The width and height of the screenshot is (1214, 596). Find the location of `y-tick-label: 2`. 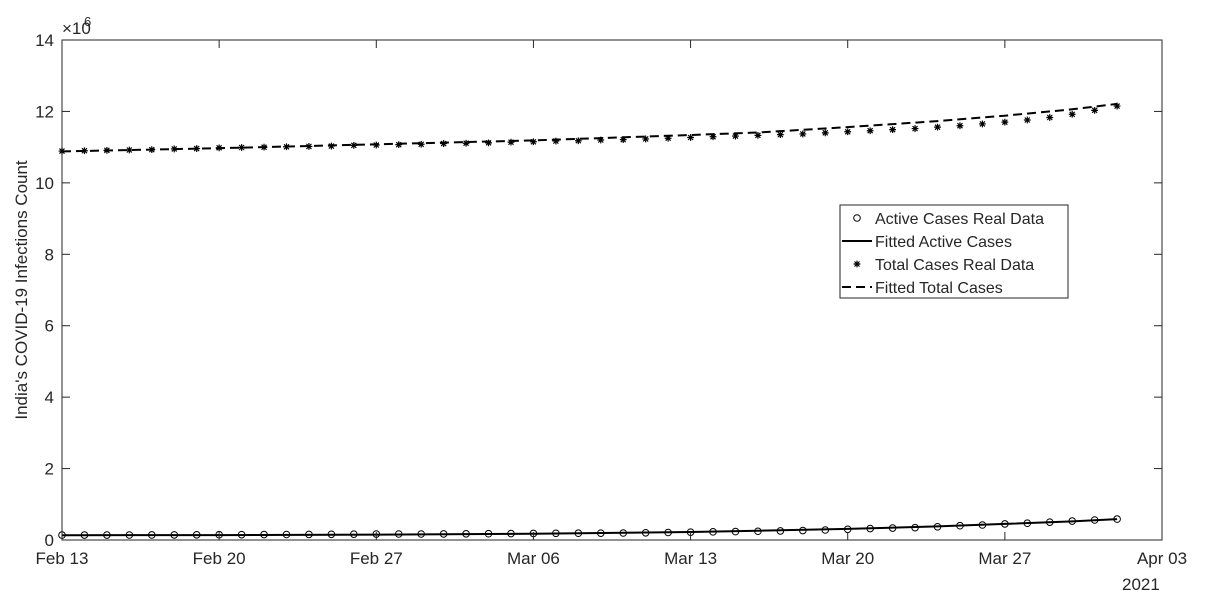

y-tick-label: 2 is located at coordinates (49, 469).